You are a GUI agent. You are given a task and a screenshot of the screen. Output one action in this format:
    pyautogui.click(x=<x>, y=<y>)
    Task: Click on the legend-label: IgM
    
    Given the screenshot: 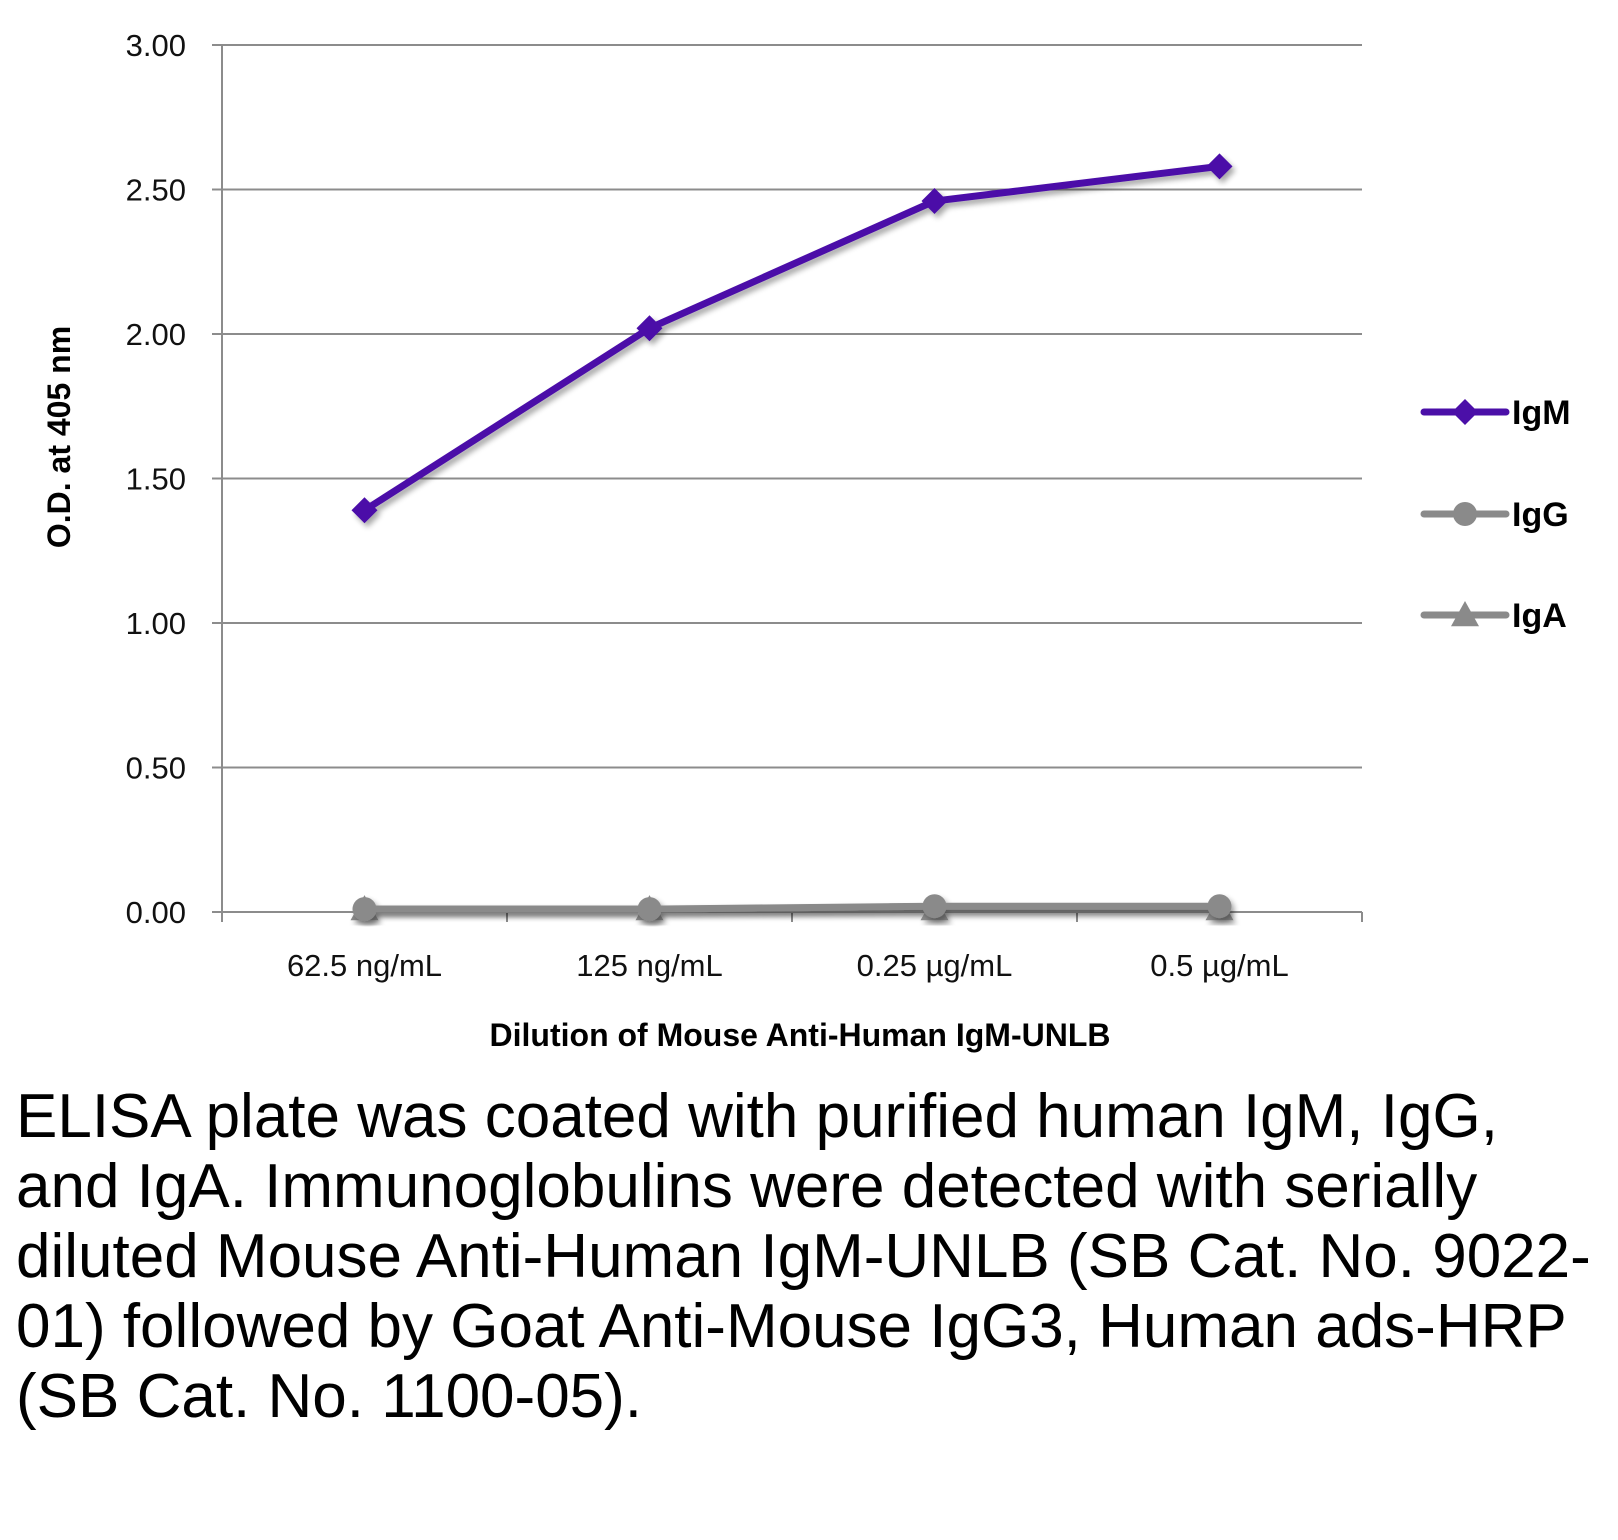 What is the action you would take?
    pyautogui.click(x=1541, y=413)
    